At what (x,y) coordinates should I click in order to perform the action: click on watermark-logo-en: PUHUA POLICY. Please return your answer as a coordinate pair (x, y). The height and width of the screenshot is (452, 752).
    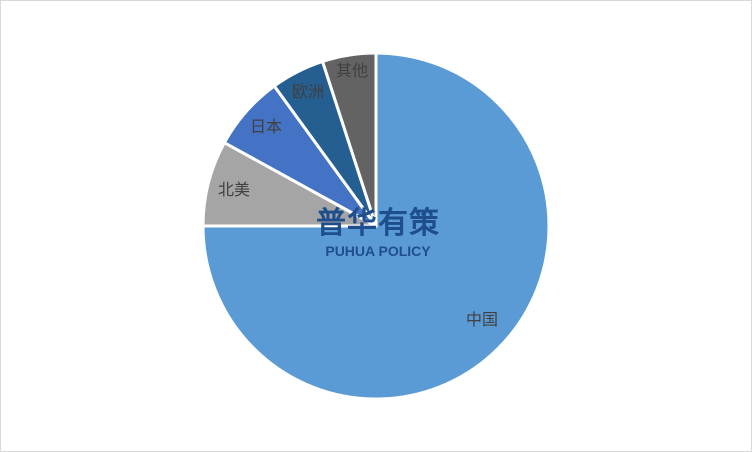
    Looking at the image, I should click on (378, 251).